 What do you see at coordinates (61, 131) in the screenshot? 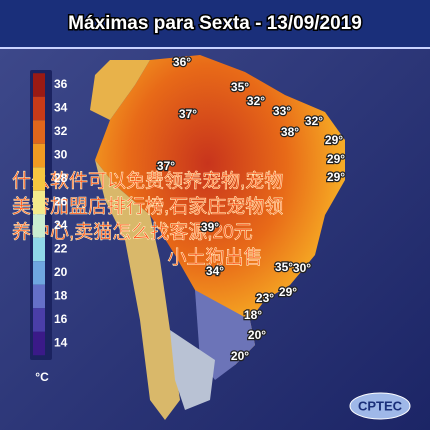
I see `colorbar-tick-label: 32` at bounding box center [61, 131].